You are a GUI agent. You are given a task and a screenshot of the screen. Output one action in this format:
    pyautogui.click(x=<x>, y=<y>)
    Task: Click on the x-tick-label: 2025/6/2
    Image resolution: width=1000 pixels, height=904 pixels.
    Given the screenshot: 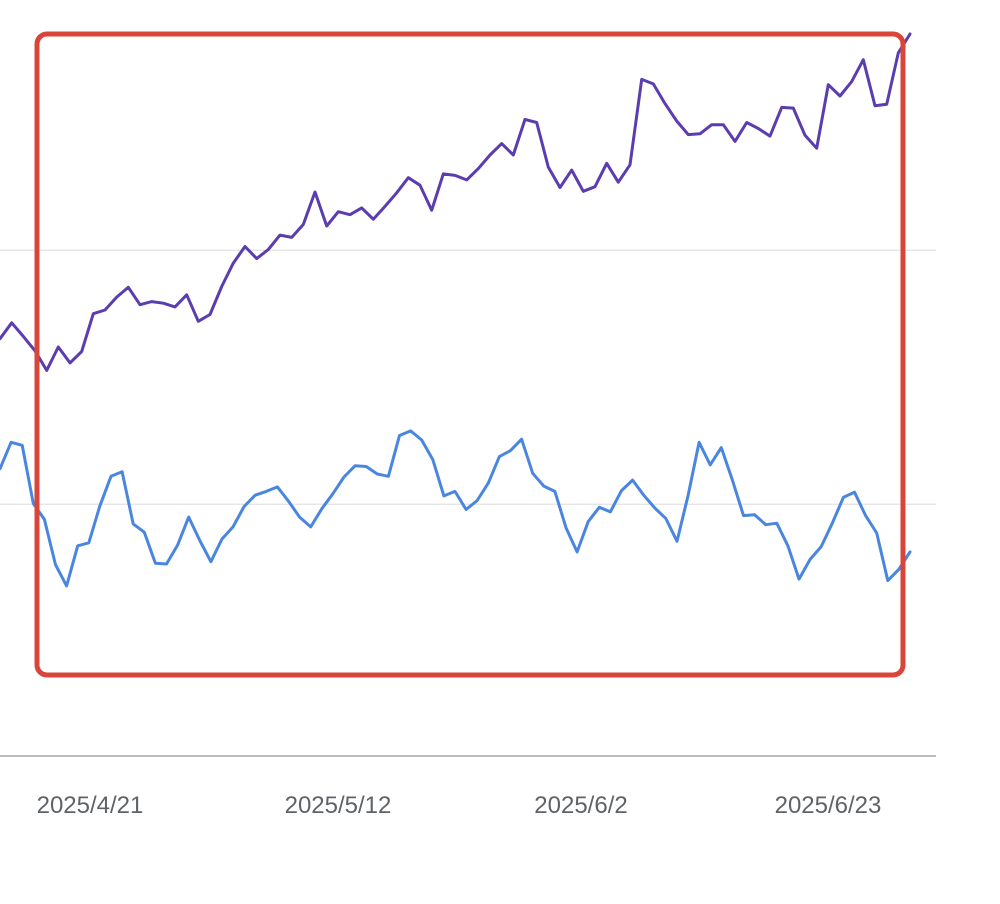 What is the action you would take?
    pyautogui.click(x=580, y=805)
    